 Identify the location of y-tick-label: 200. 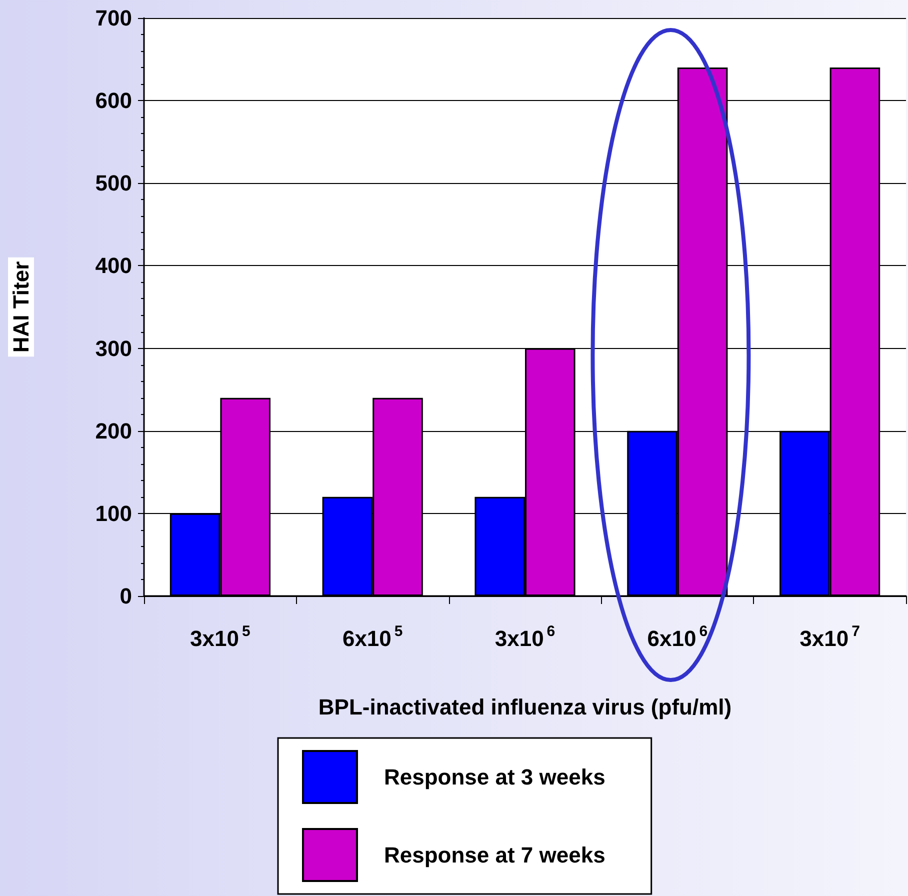
(113, 431).